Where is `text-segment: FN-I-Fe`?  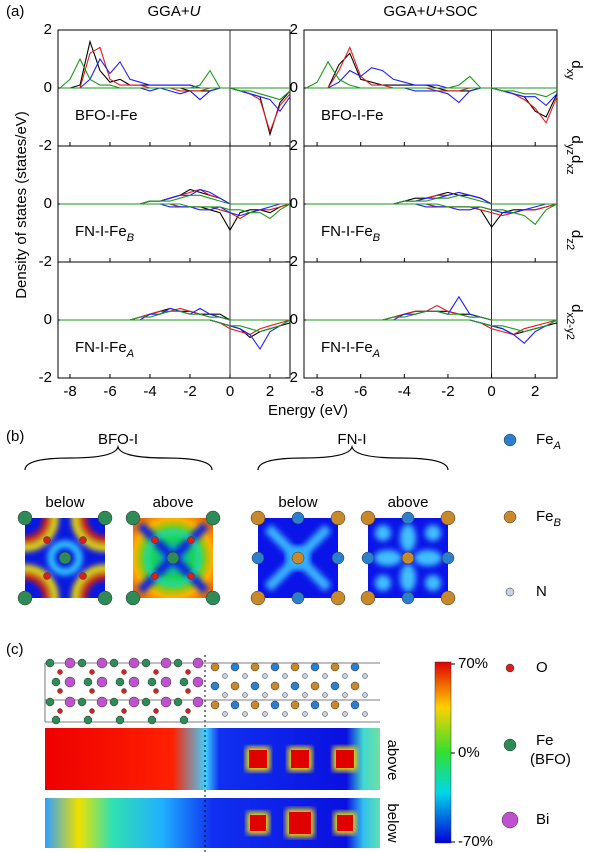
text-segment: FN-I-Fe is located at coordinates (101, 231).